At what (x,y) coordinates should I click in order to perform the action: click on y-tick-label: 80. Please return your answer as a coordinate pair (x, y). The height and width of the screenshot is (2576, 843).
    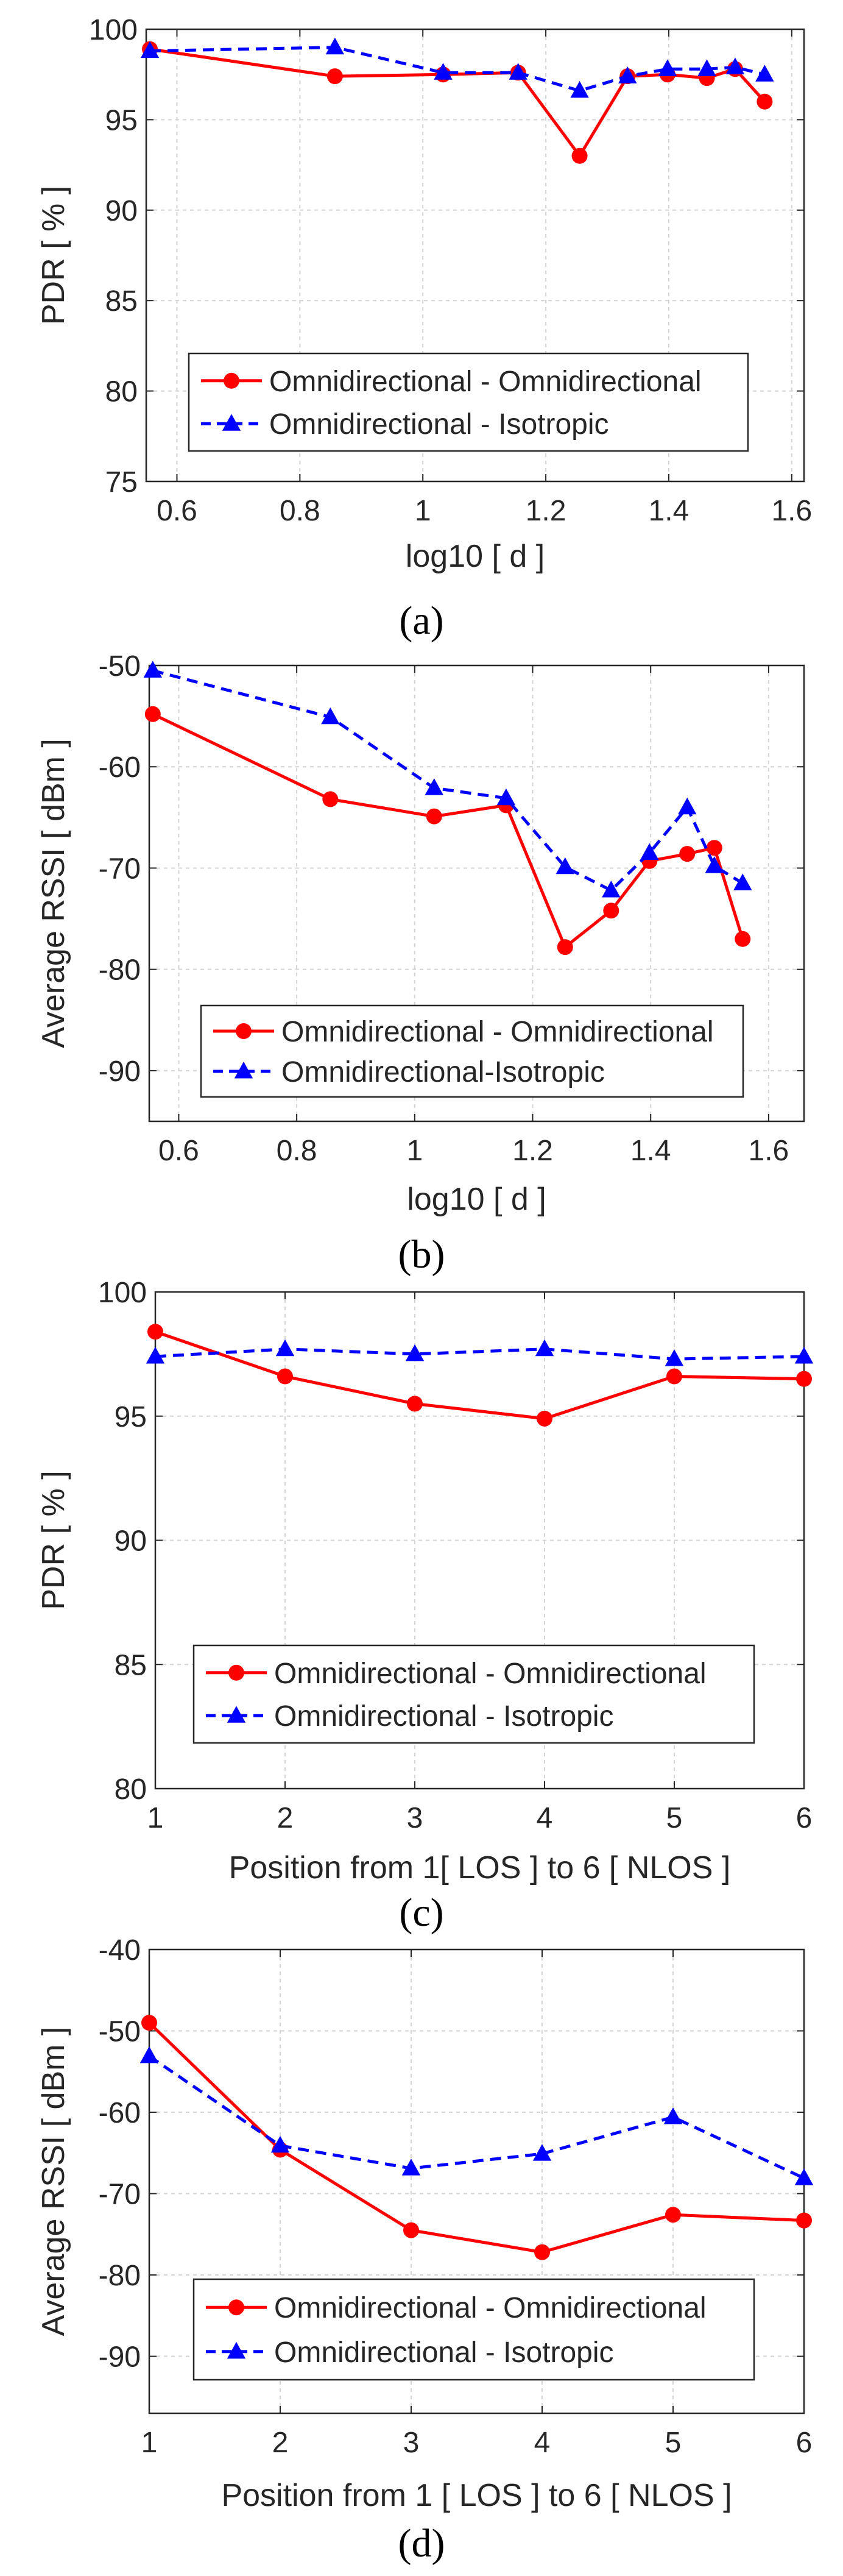
    Looking at the image, I should click on (122, 392).